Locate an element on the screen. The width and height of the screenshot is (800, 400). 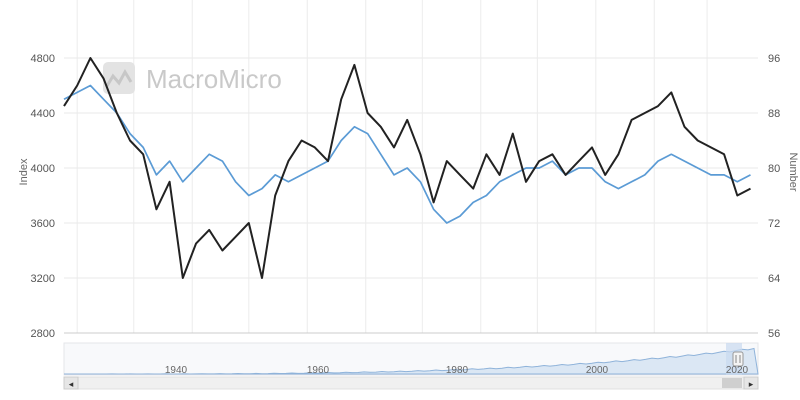
watermark-text: MacroMicro is located at coordinates (214, 79).